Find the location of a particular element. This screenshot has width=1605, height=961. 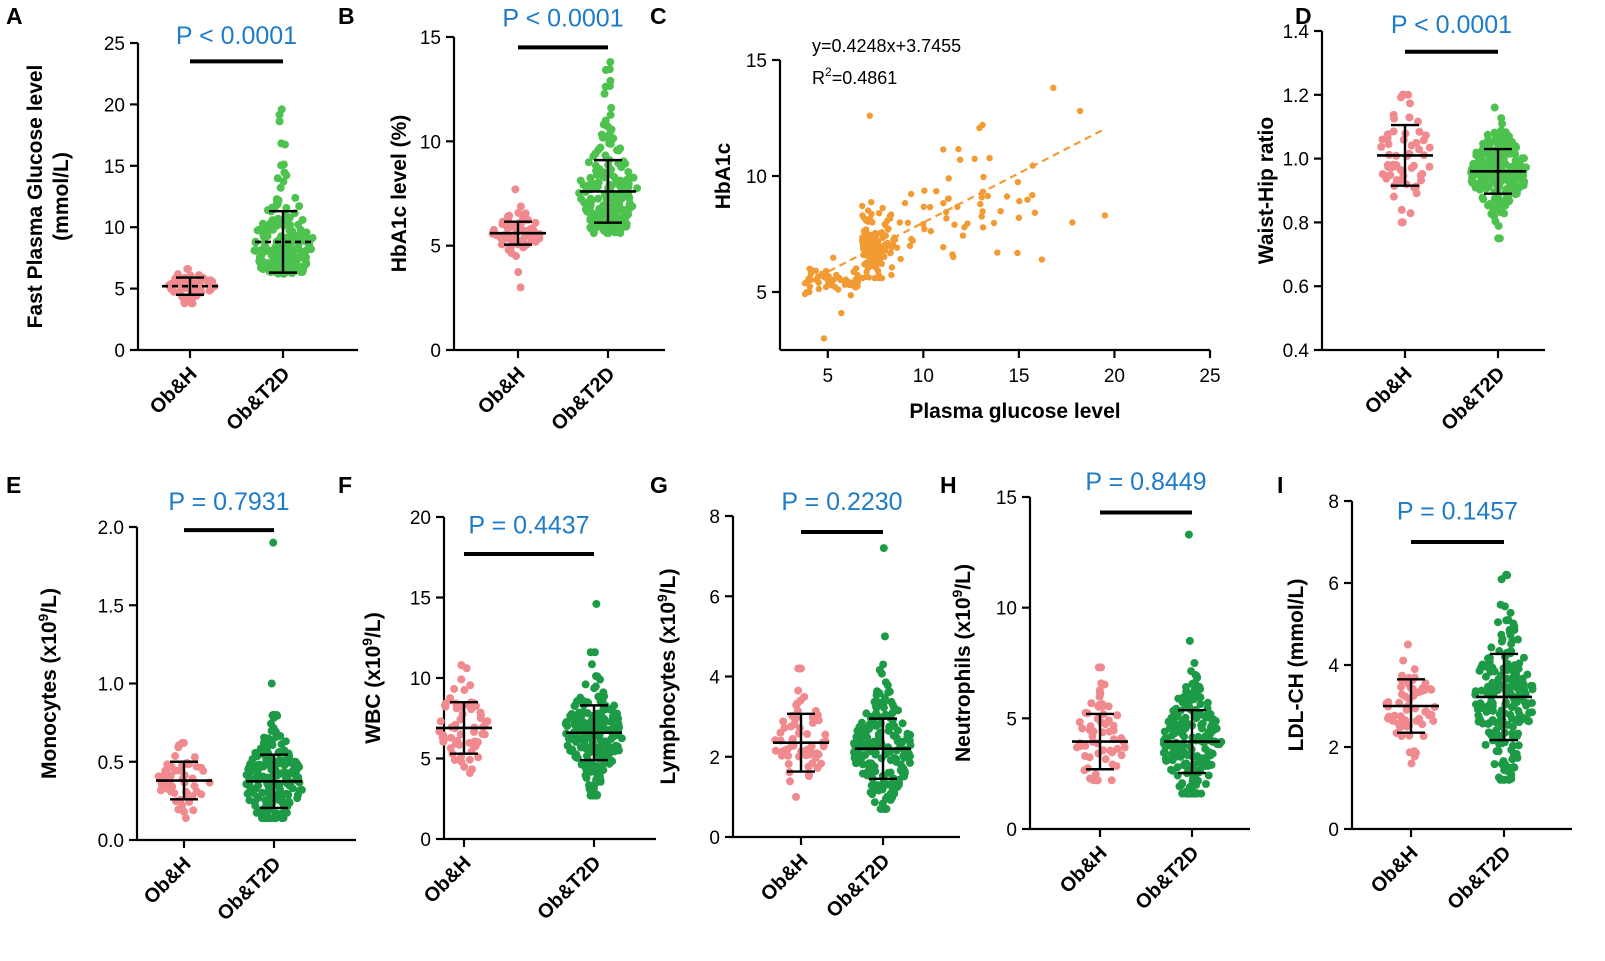

x-category-label: Ob&H is located at coordinates (448, 880).